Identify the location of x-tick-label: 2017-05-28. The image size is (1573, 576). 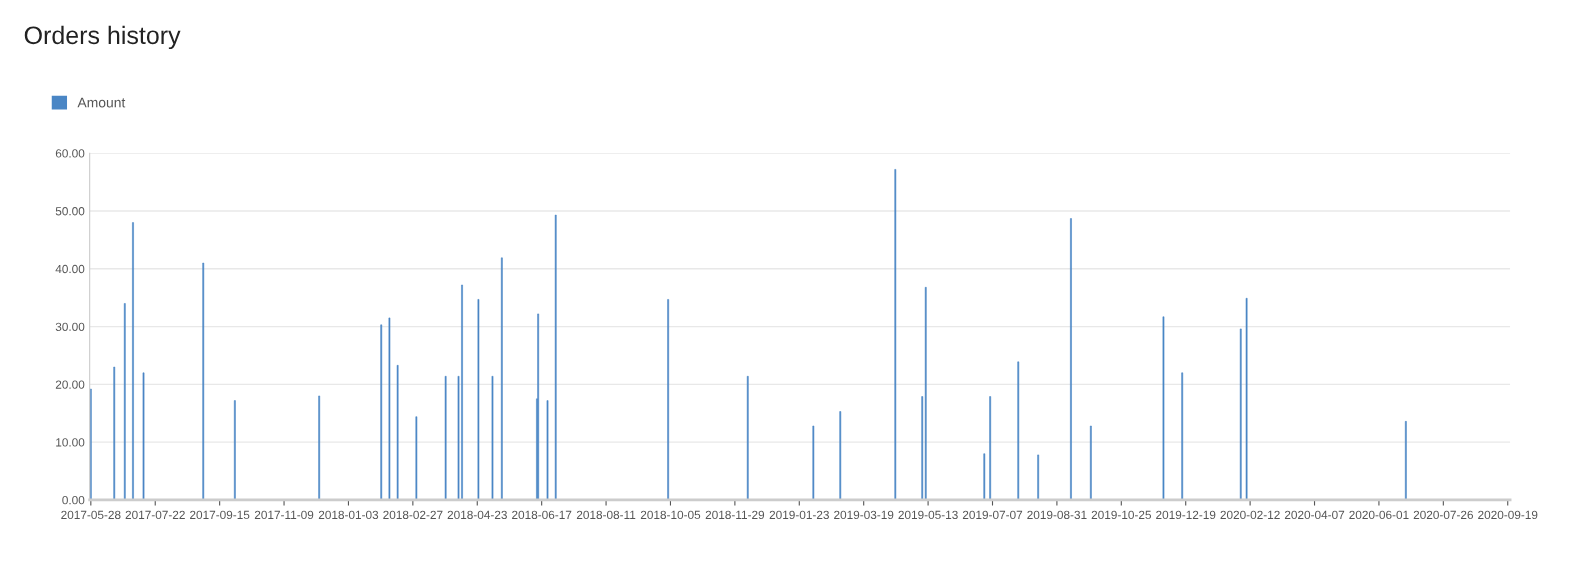
(91, 515).